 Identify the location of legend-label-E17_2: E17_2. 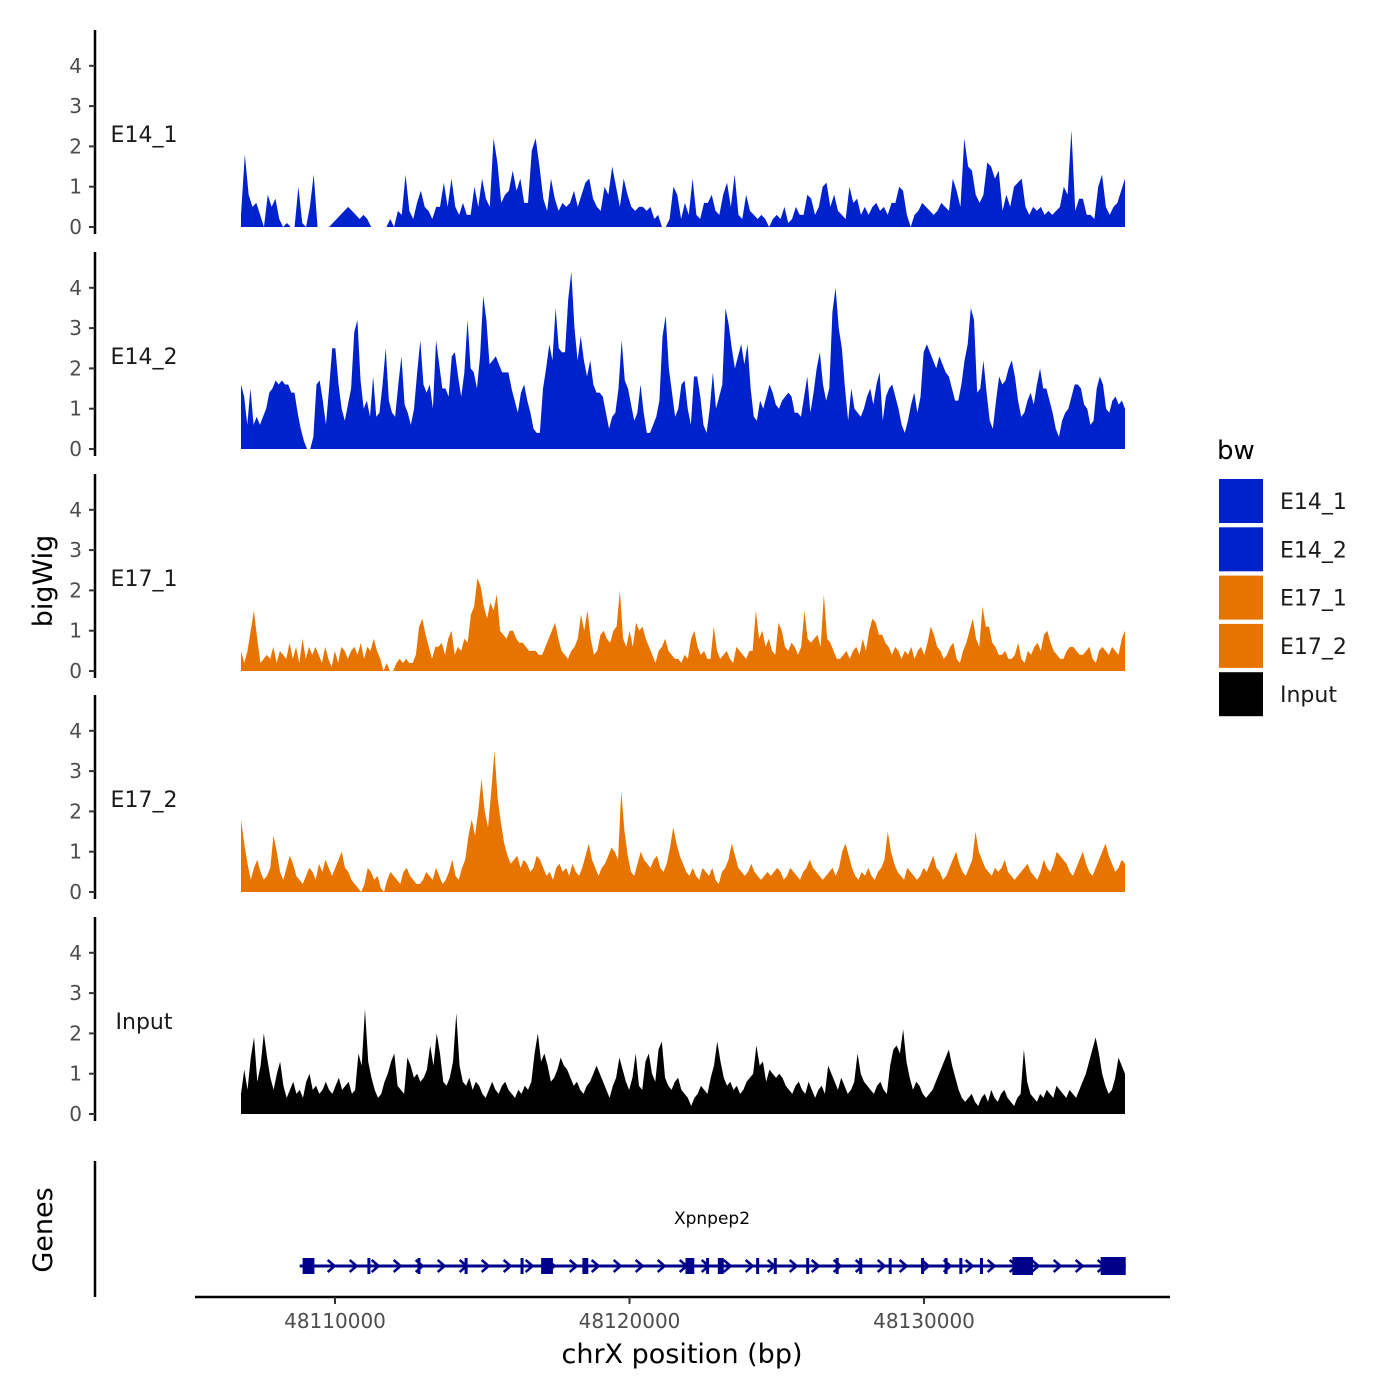
(1313, 647).